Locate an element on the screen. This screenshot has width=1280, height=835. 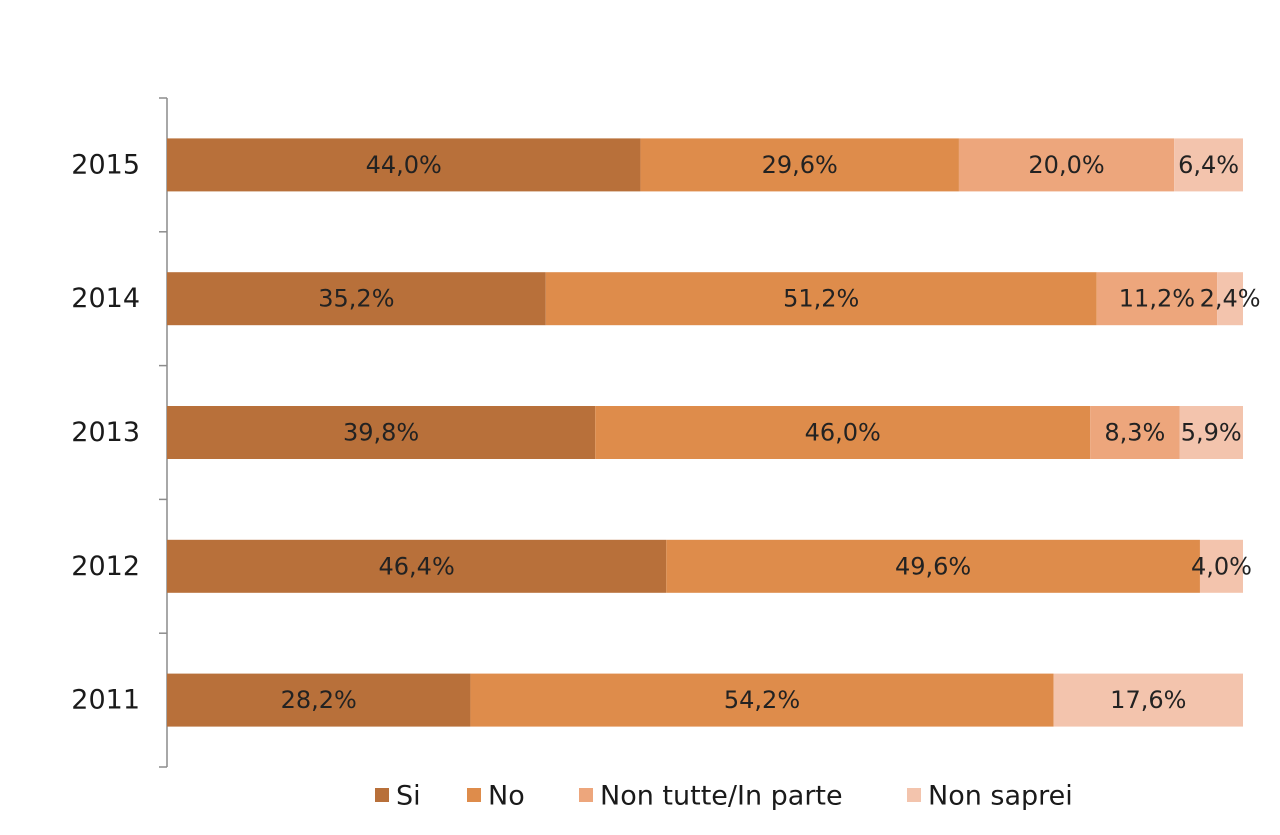
legend-swatch-no is located at coordinates (474, 795).